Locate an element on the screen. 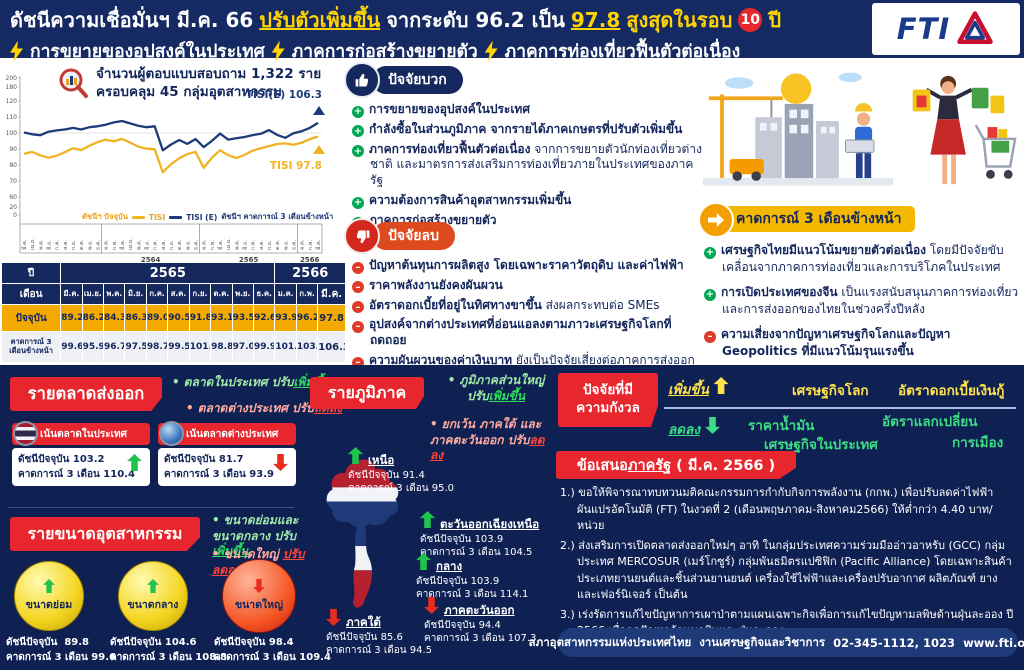 The image size is (1024, 670). negative-item: ราคาพลังงานยังคงผันผวน is located at coordinates (528, 286).